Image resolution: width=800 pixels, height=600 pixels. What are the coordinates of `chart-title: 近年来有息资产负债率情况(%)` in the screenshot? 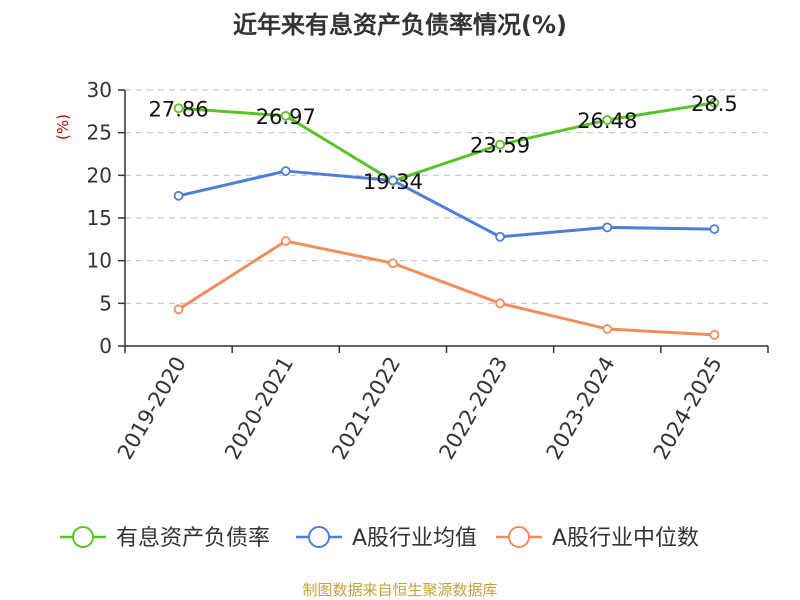 It's located at (400, 25).